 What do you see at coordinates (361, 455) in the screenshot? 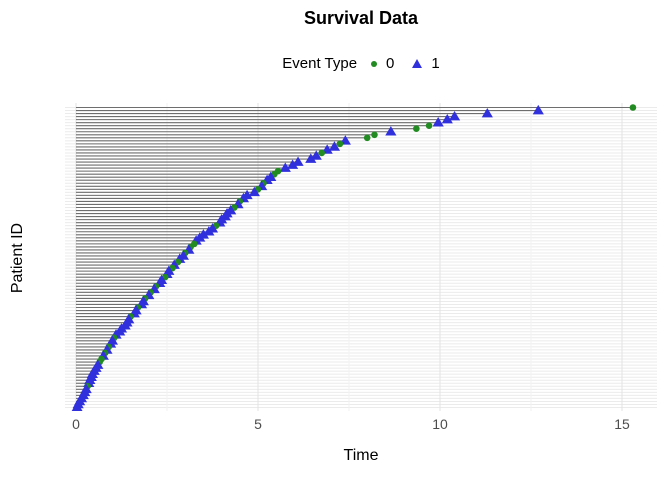
I see `x-axis-title: Time` at bounding box center [361, 455].